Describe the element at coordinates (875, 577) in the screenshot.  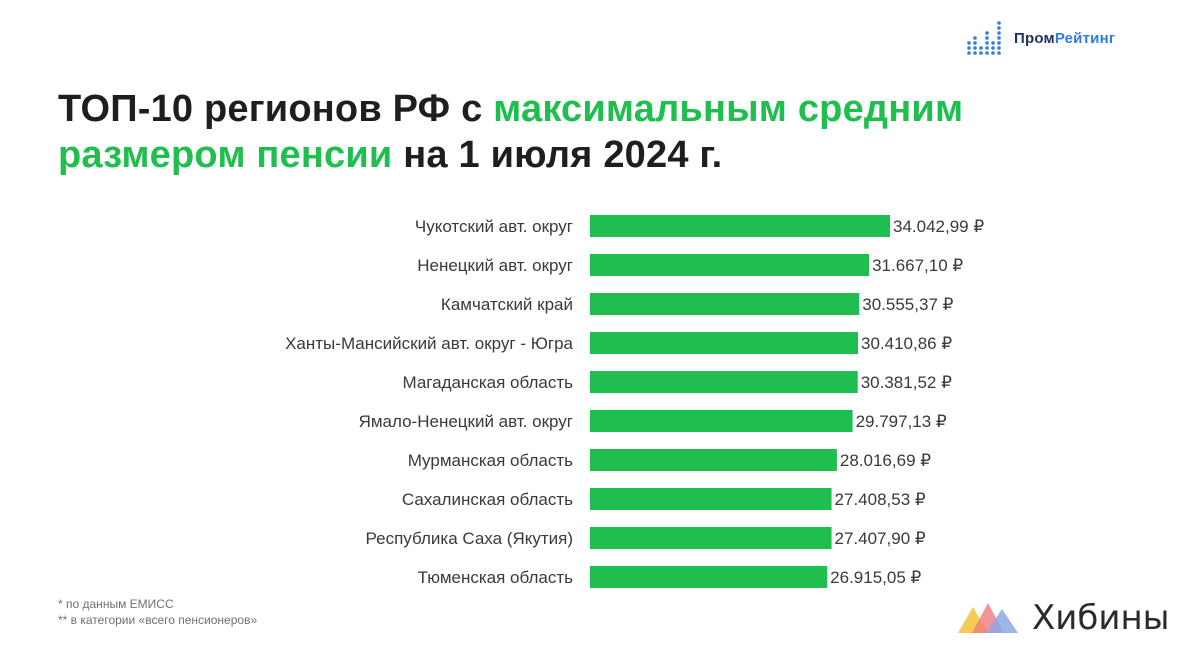
I see `value-label: 26.915,05 ₽` at that location.